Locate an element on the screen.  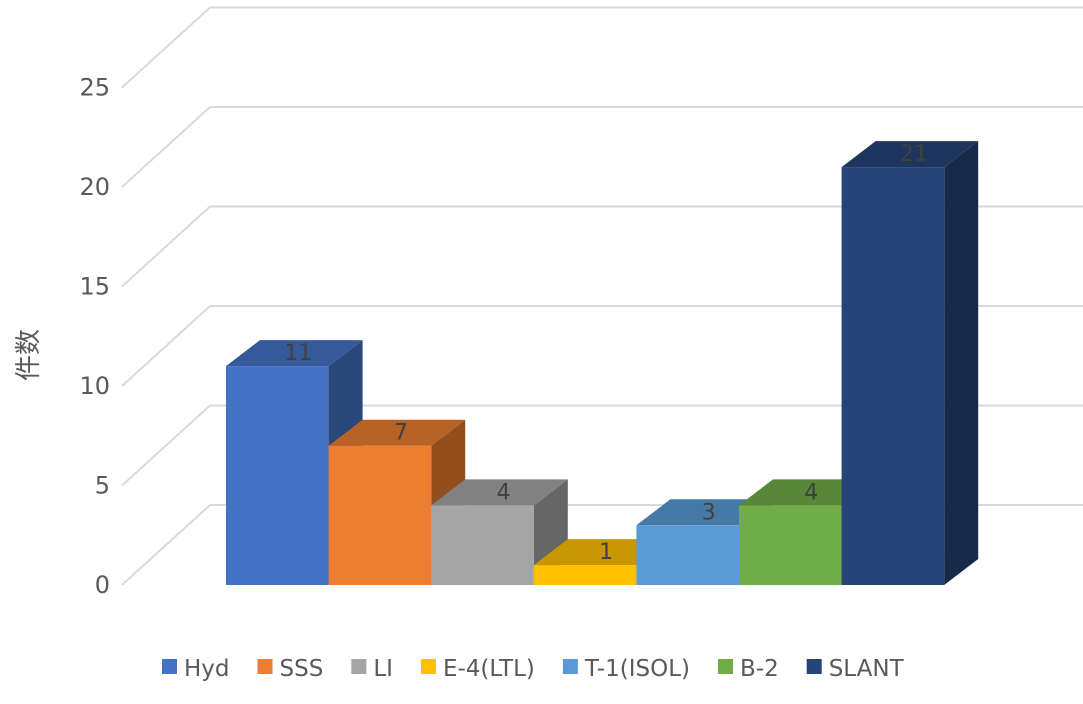
legend-label: SSS is located at coordinates (302, 669).